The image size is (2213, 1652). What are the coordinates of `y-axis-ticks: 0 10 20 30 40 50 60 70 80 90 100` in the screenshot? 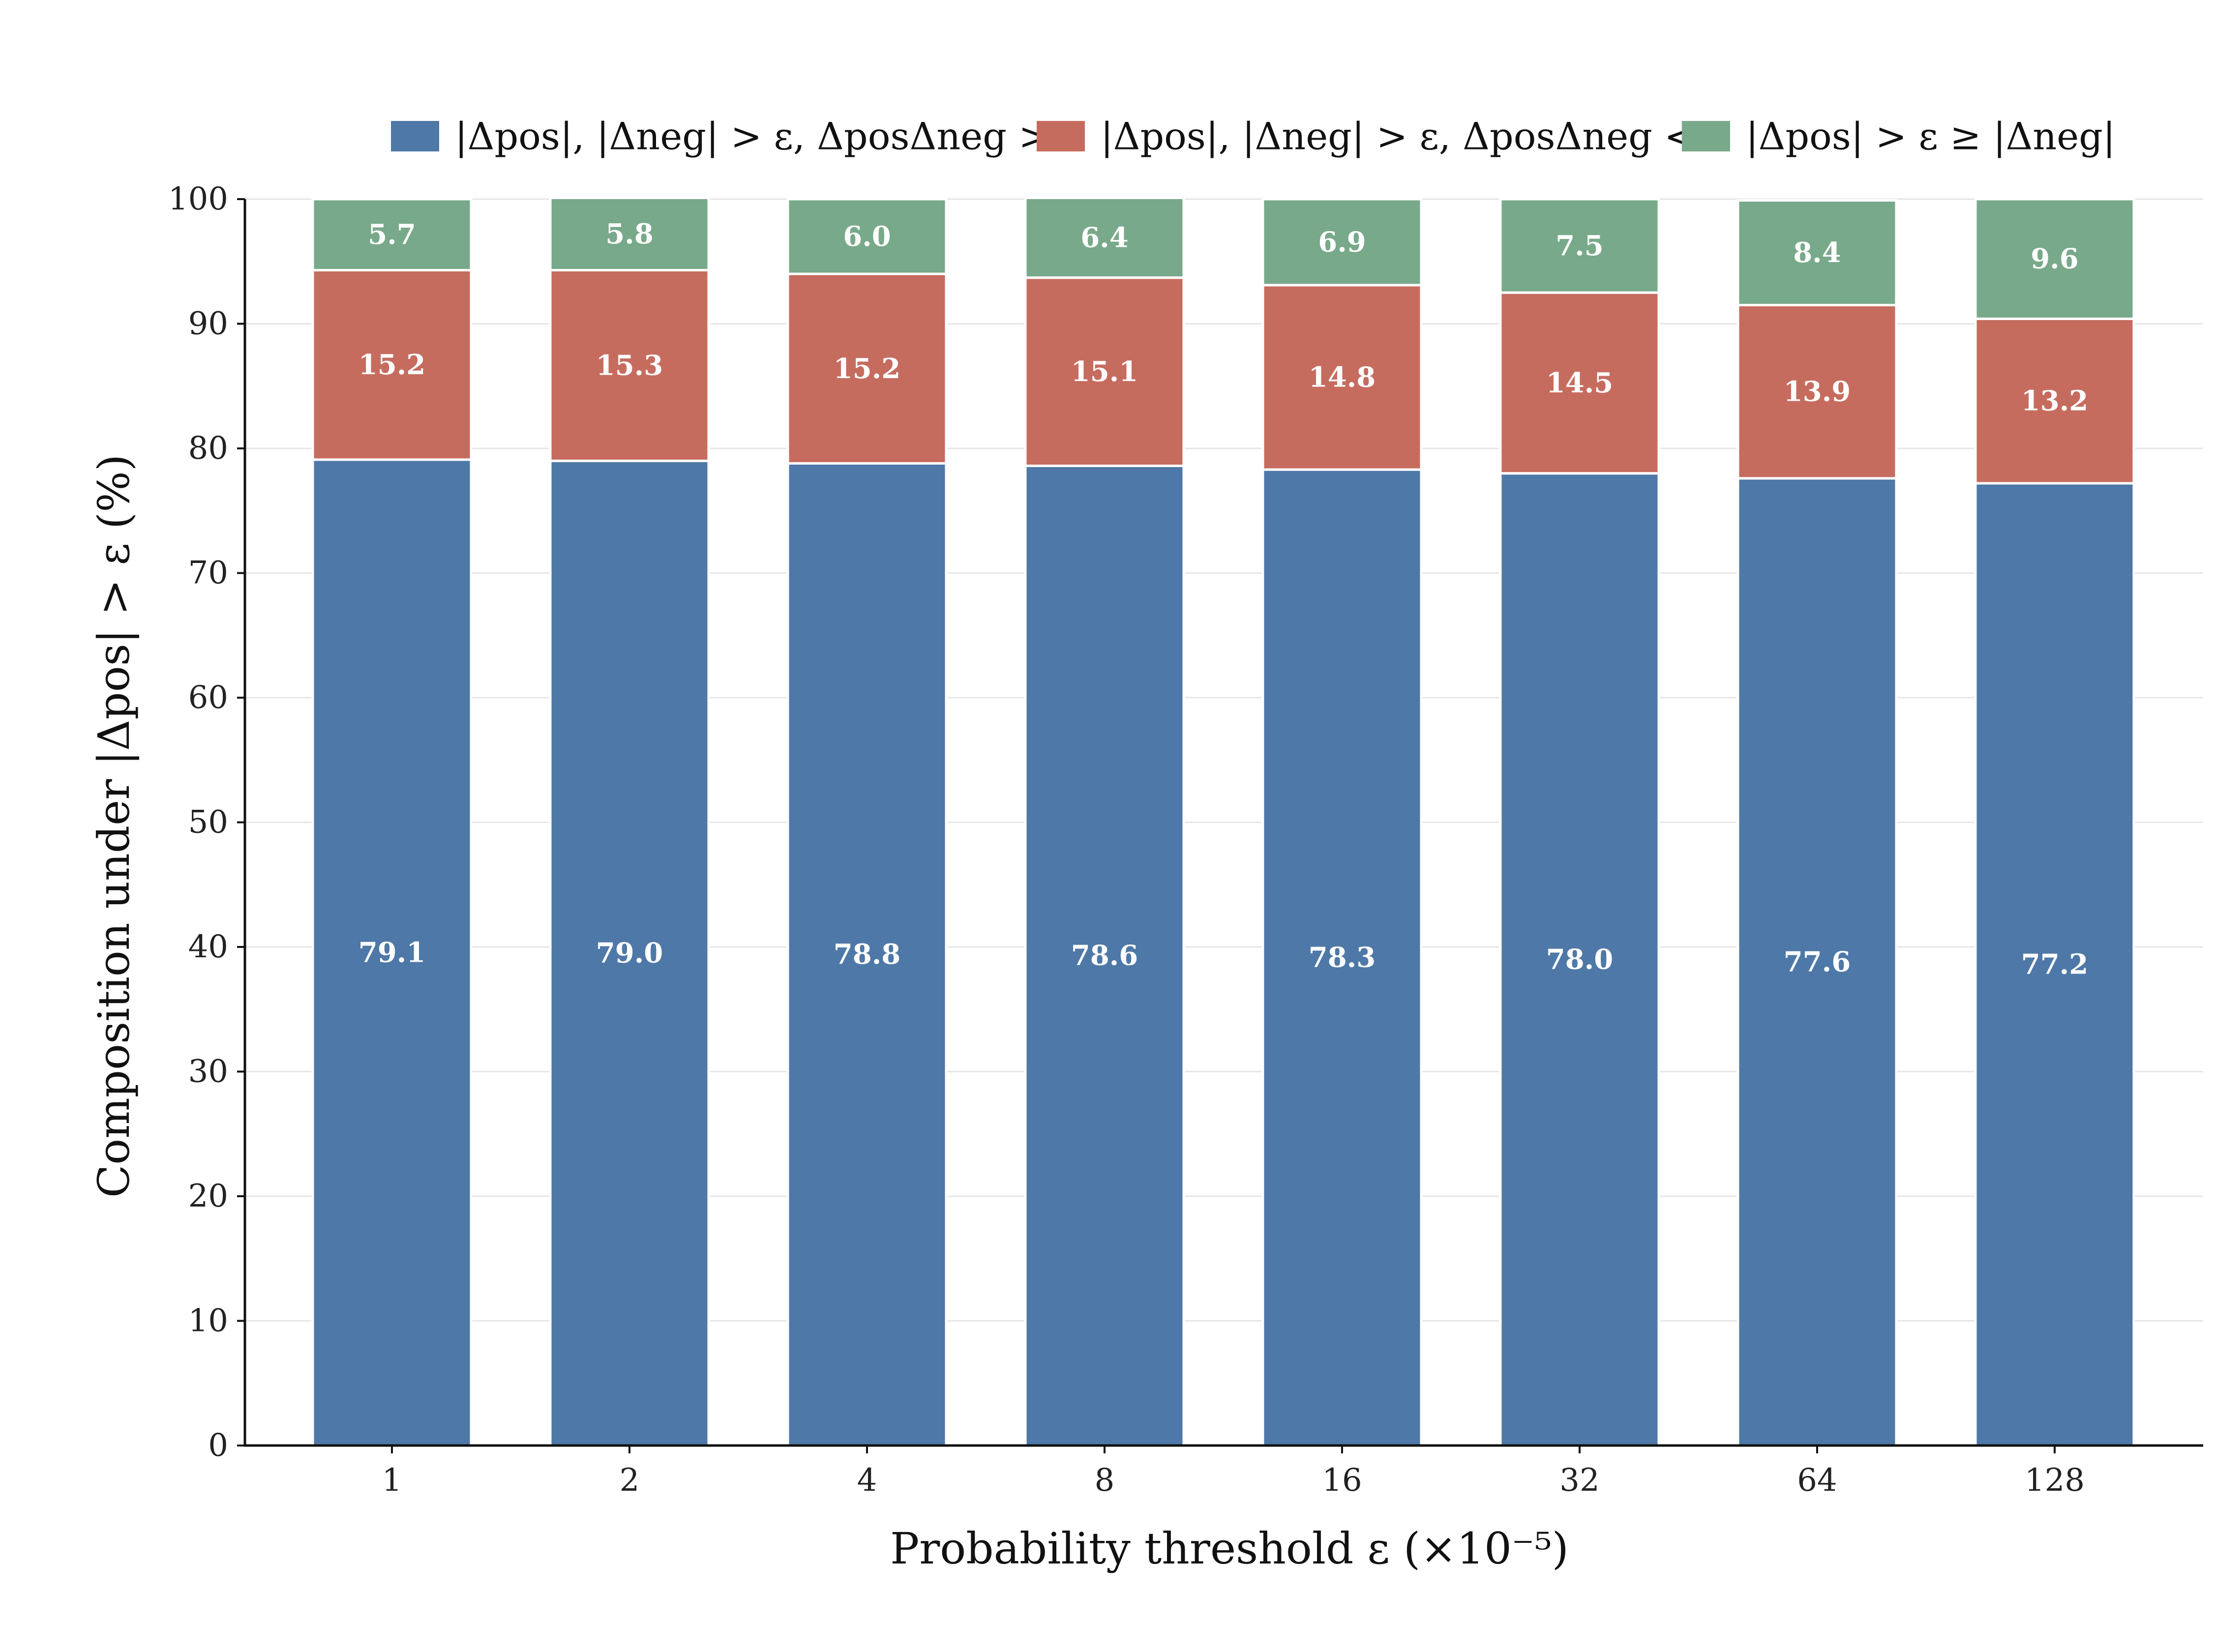 It's located at (206, 822).